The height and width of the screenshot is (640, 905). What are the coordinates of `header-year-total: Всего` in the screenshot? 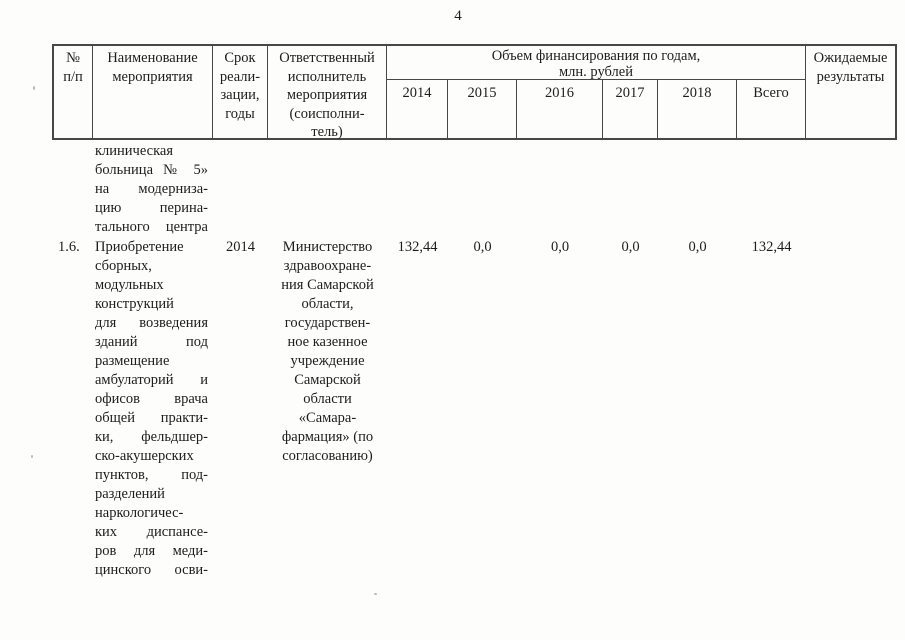 It's located at (771, 108).